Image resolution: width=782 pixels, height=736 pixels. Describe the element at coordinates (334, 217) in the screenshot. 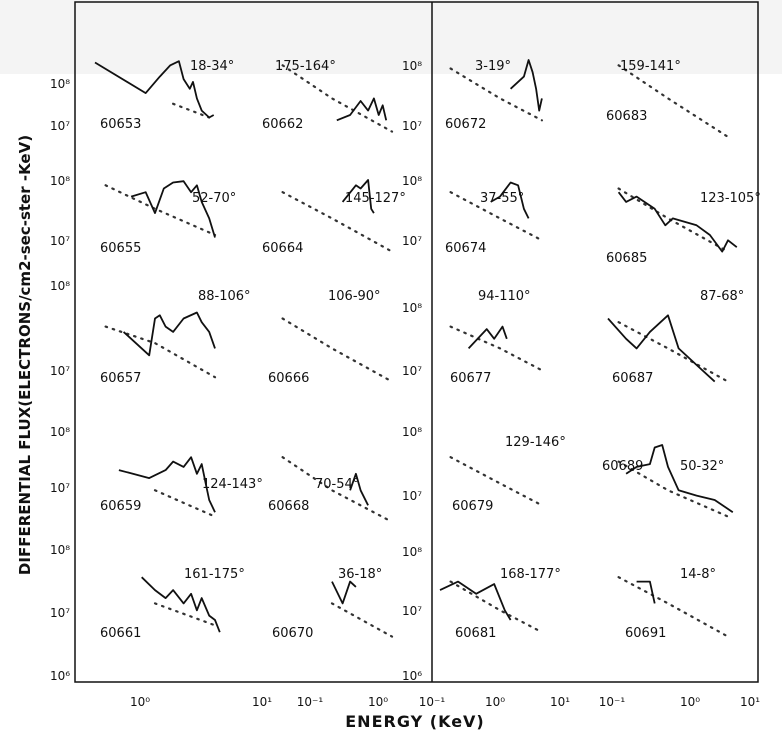

I see `panel-60664: 60664 145-127°` at that location.